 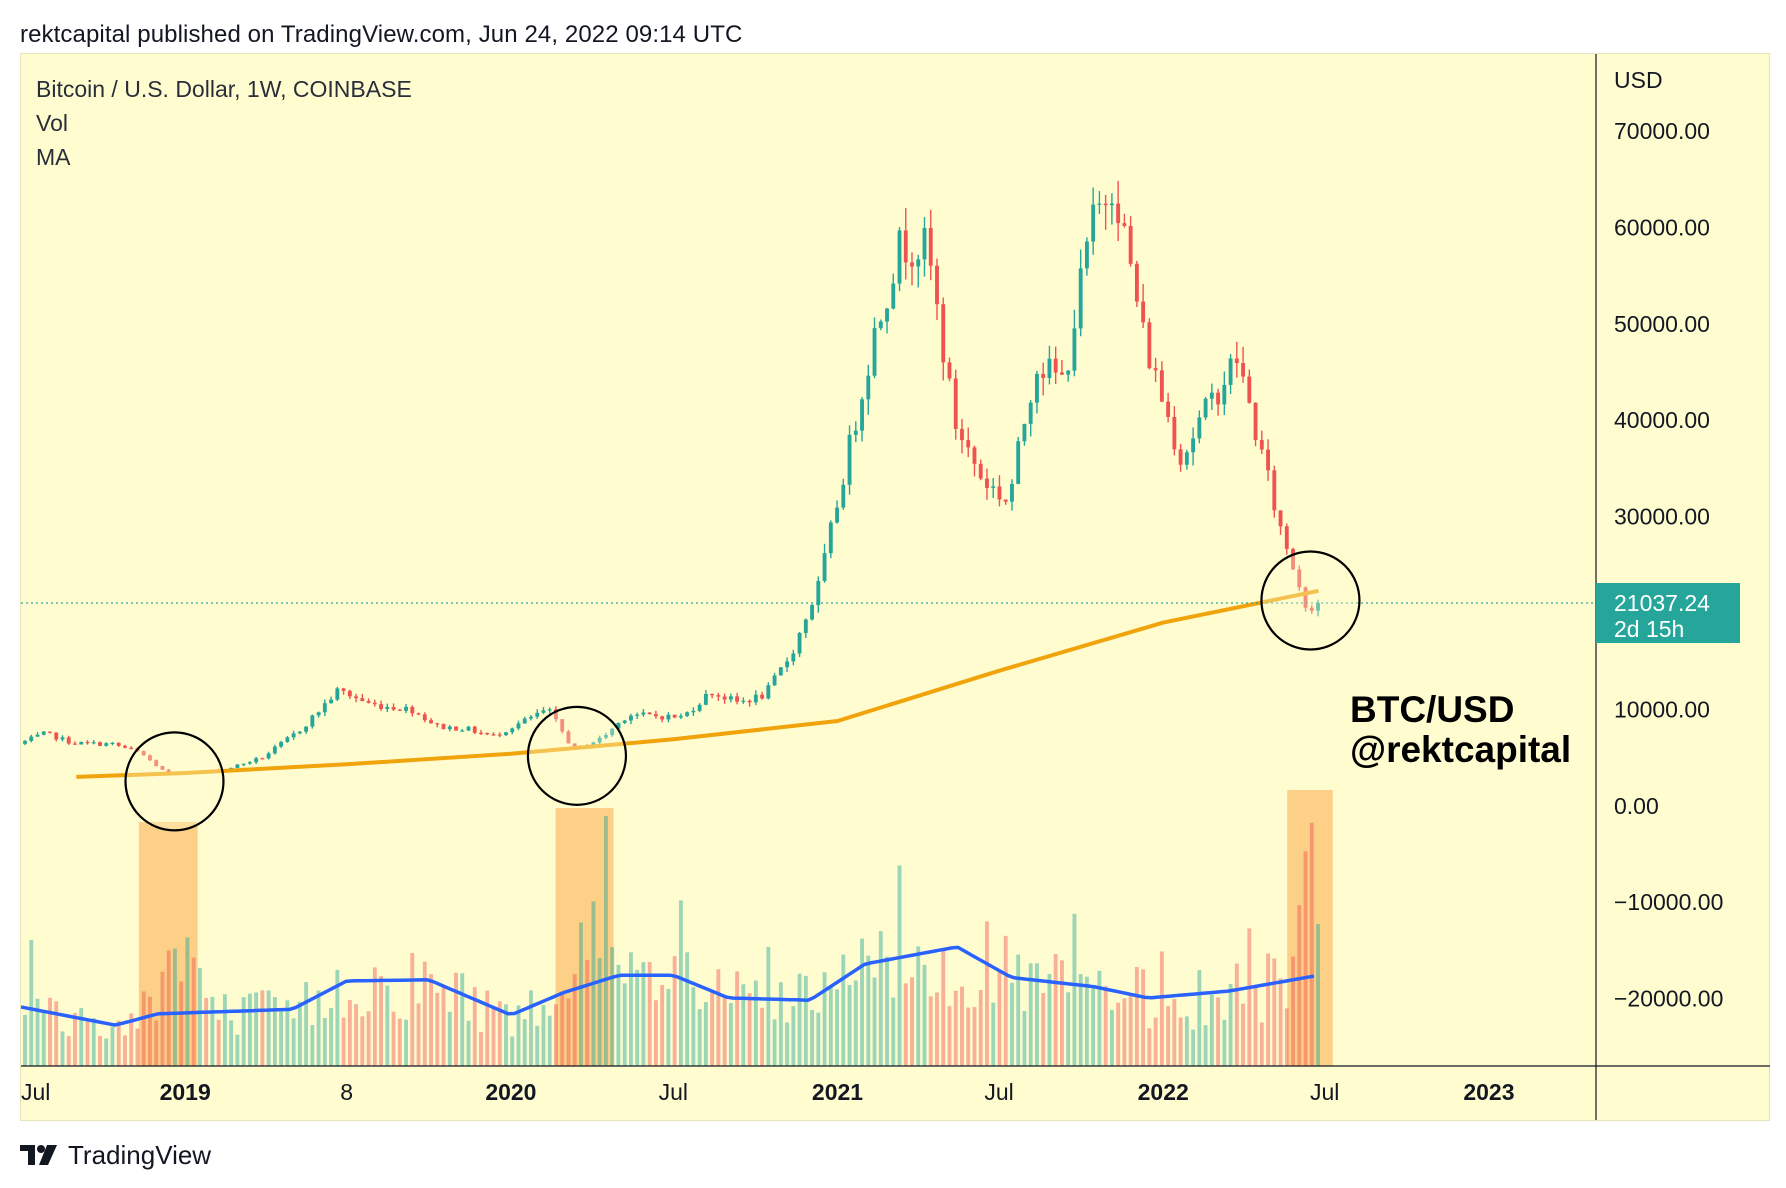 What do you see at coordinates (52, 123) in the screenshot?
I see `volume-legend: Vol` at bounding box center [52, 123].